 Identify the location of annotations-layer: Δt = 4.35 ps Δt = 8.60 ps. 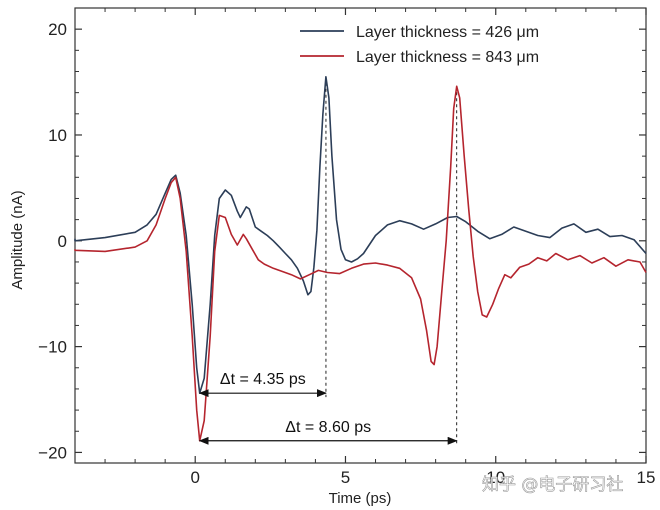
(328, 408).